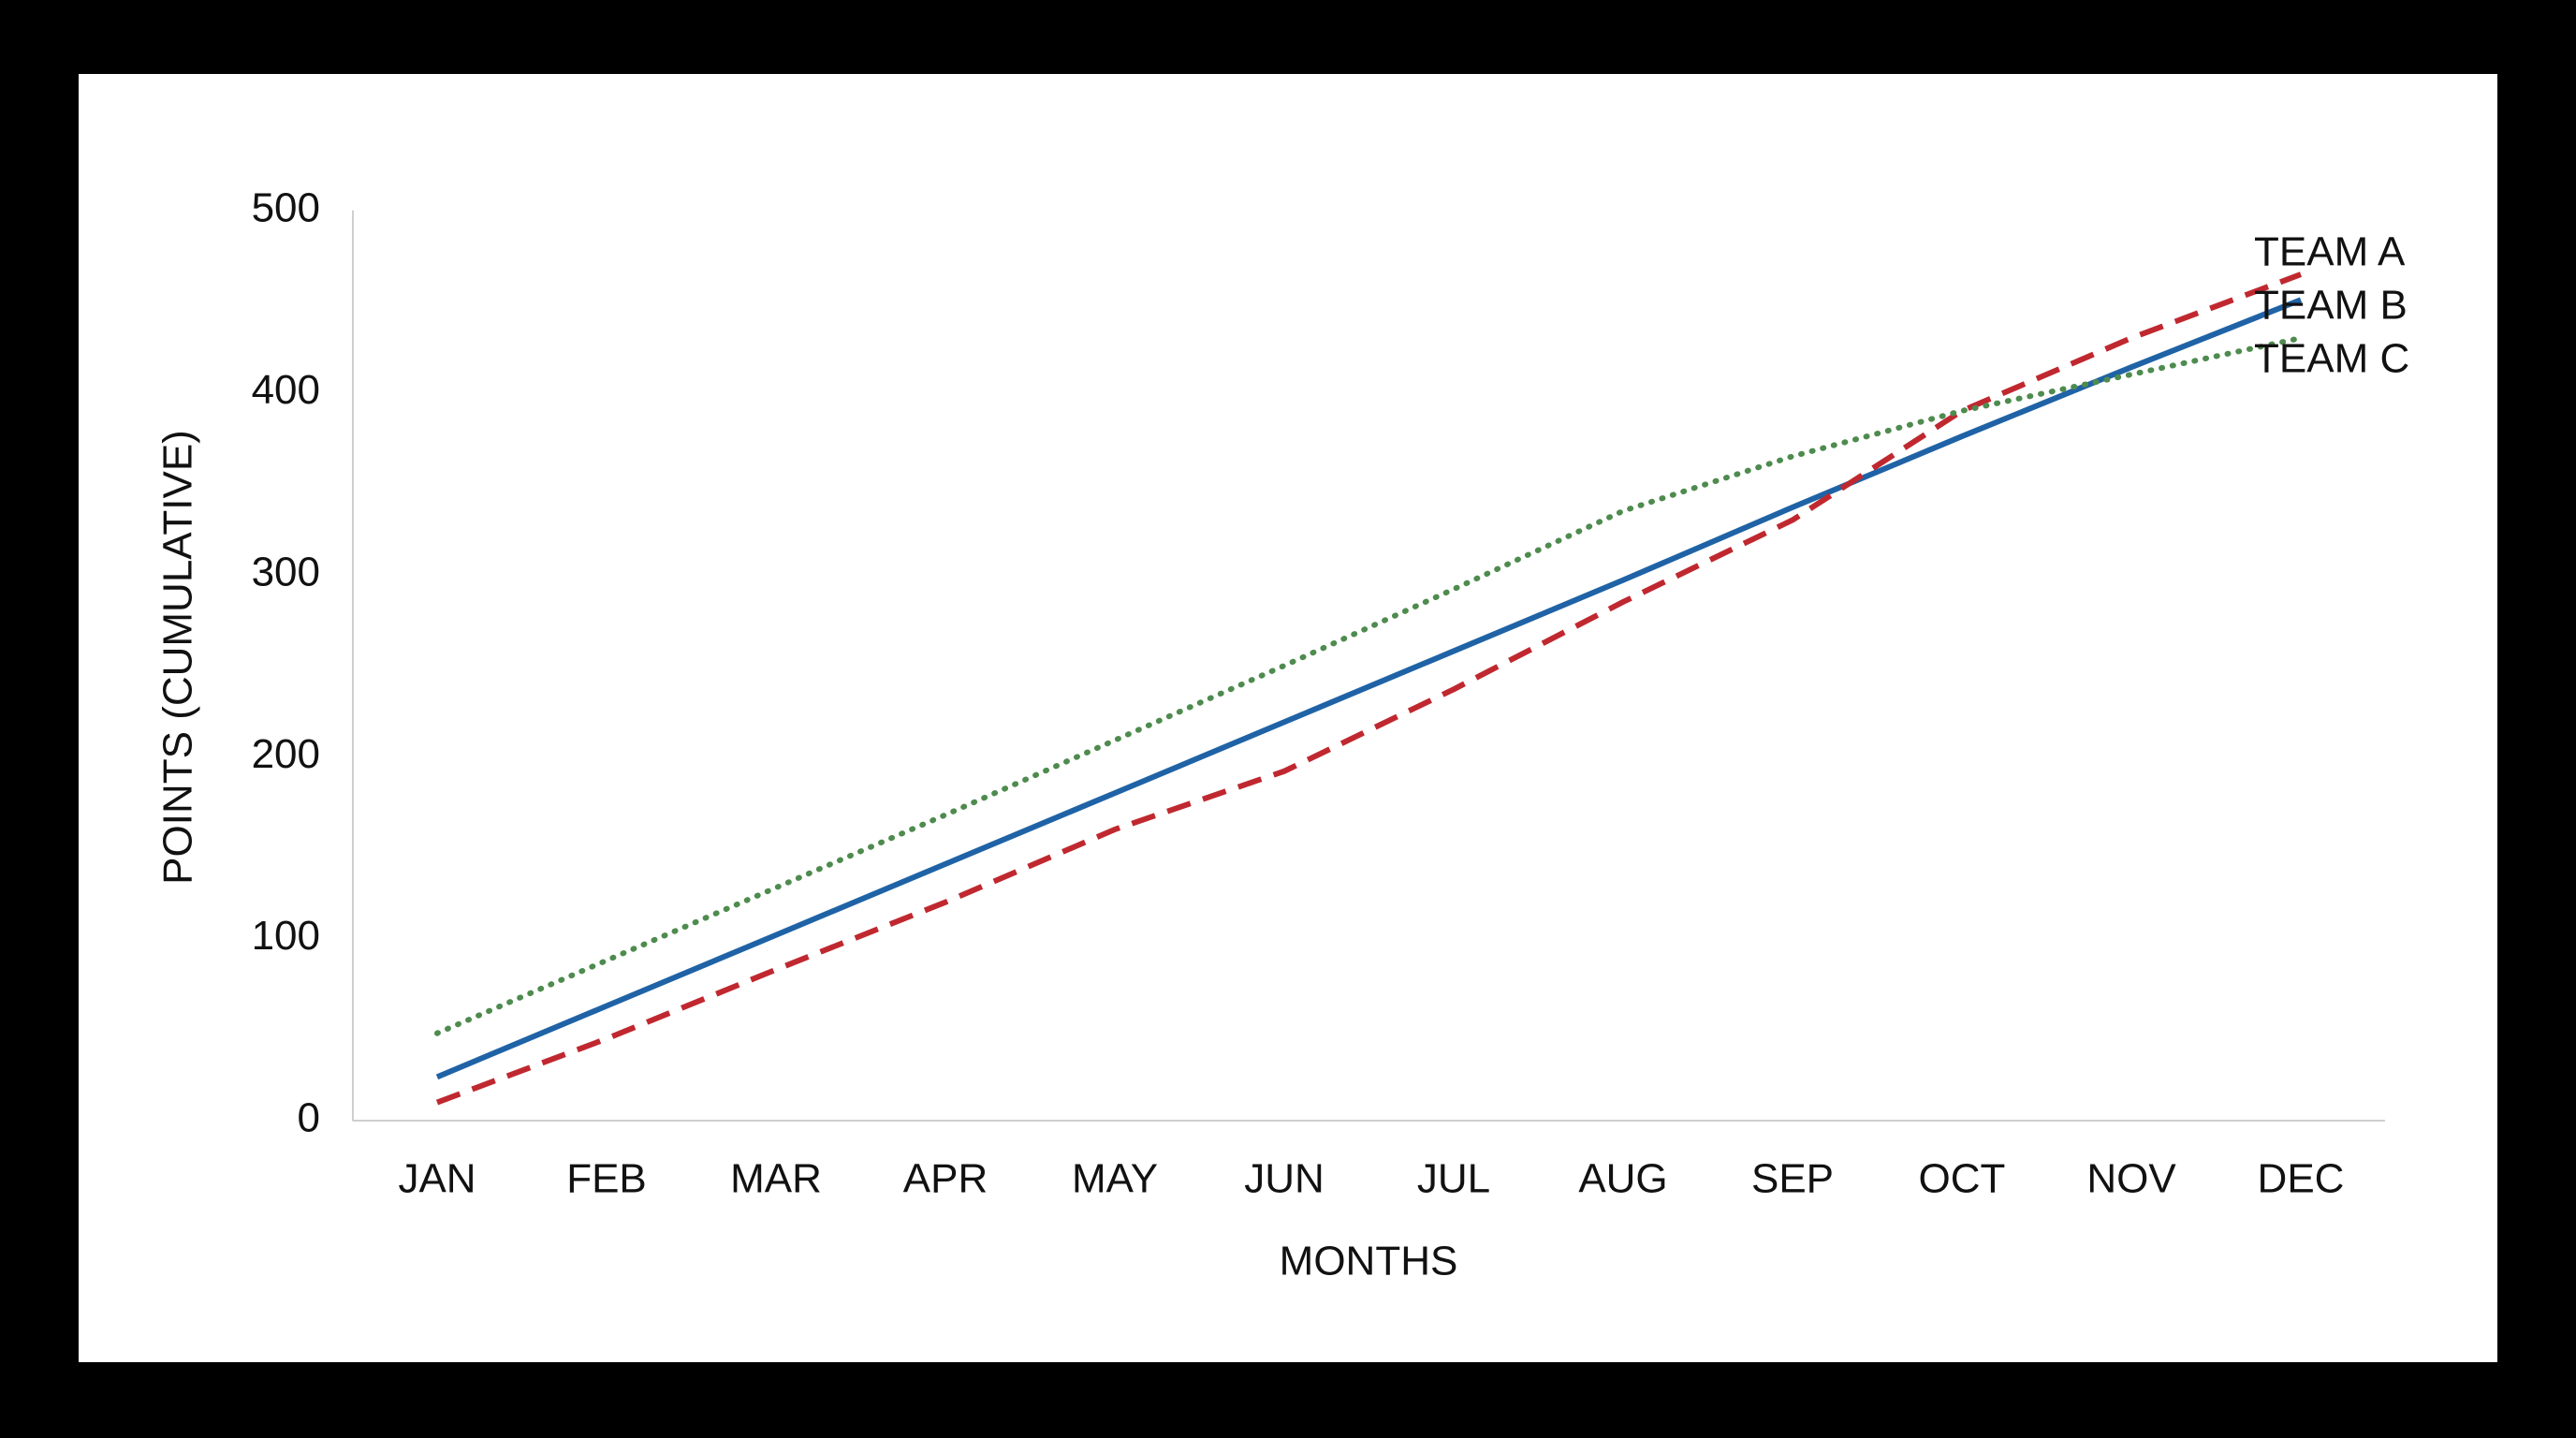  What do you see at coordinates (437, 1179) in the screenshot?
I see `x-tick-label: JAN` at bounding box center [437, 1179].